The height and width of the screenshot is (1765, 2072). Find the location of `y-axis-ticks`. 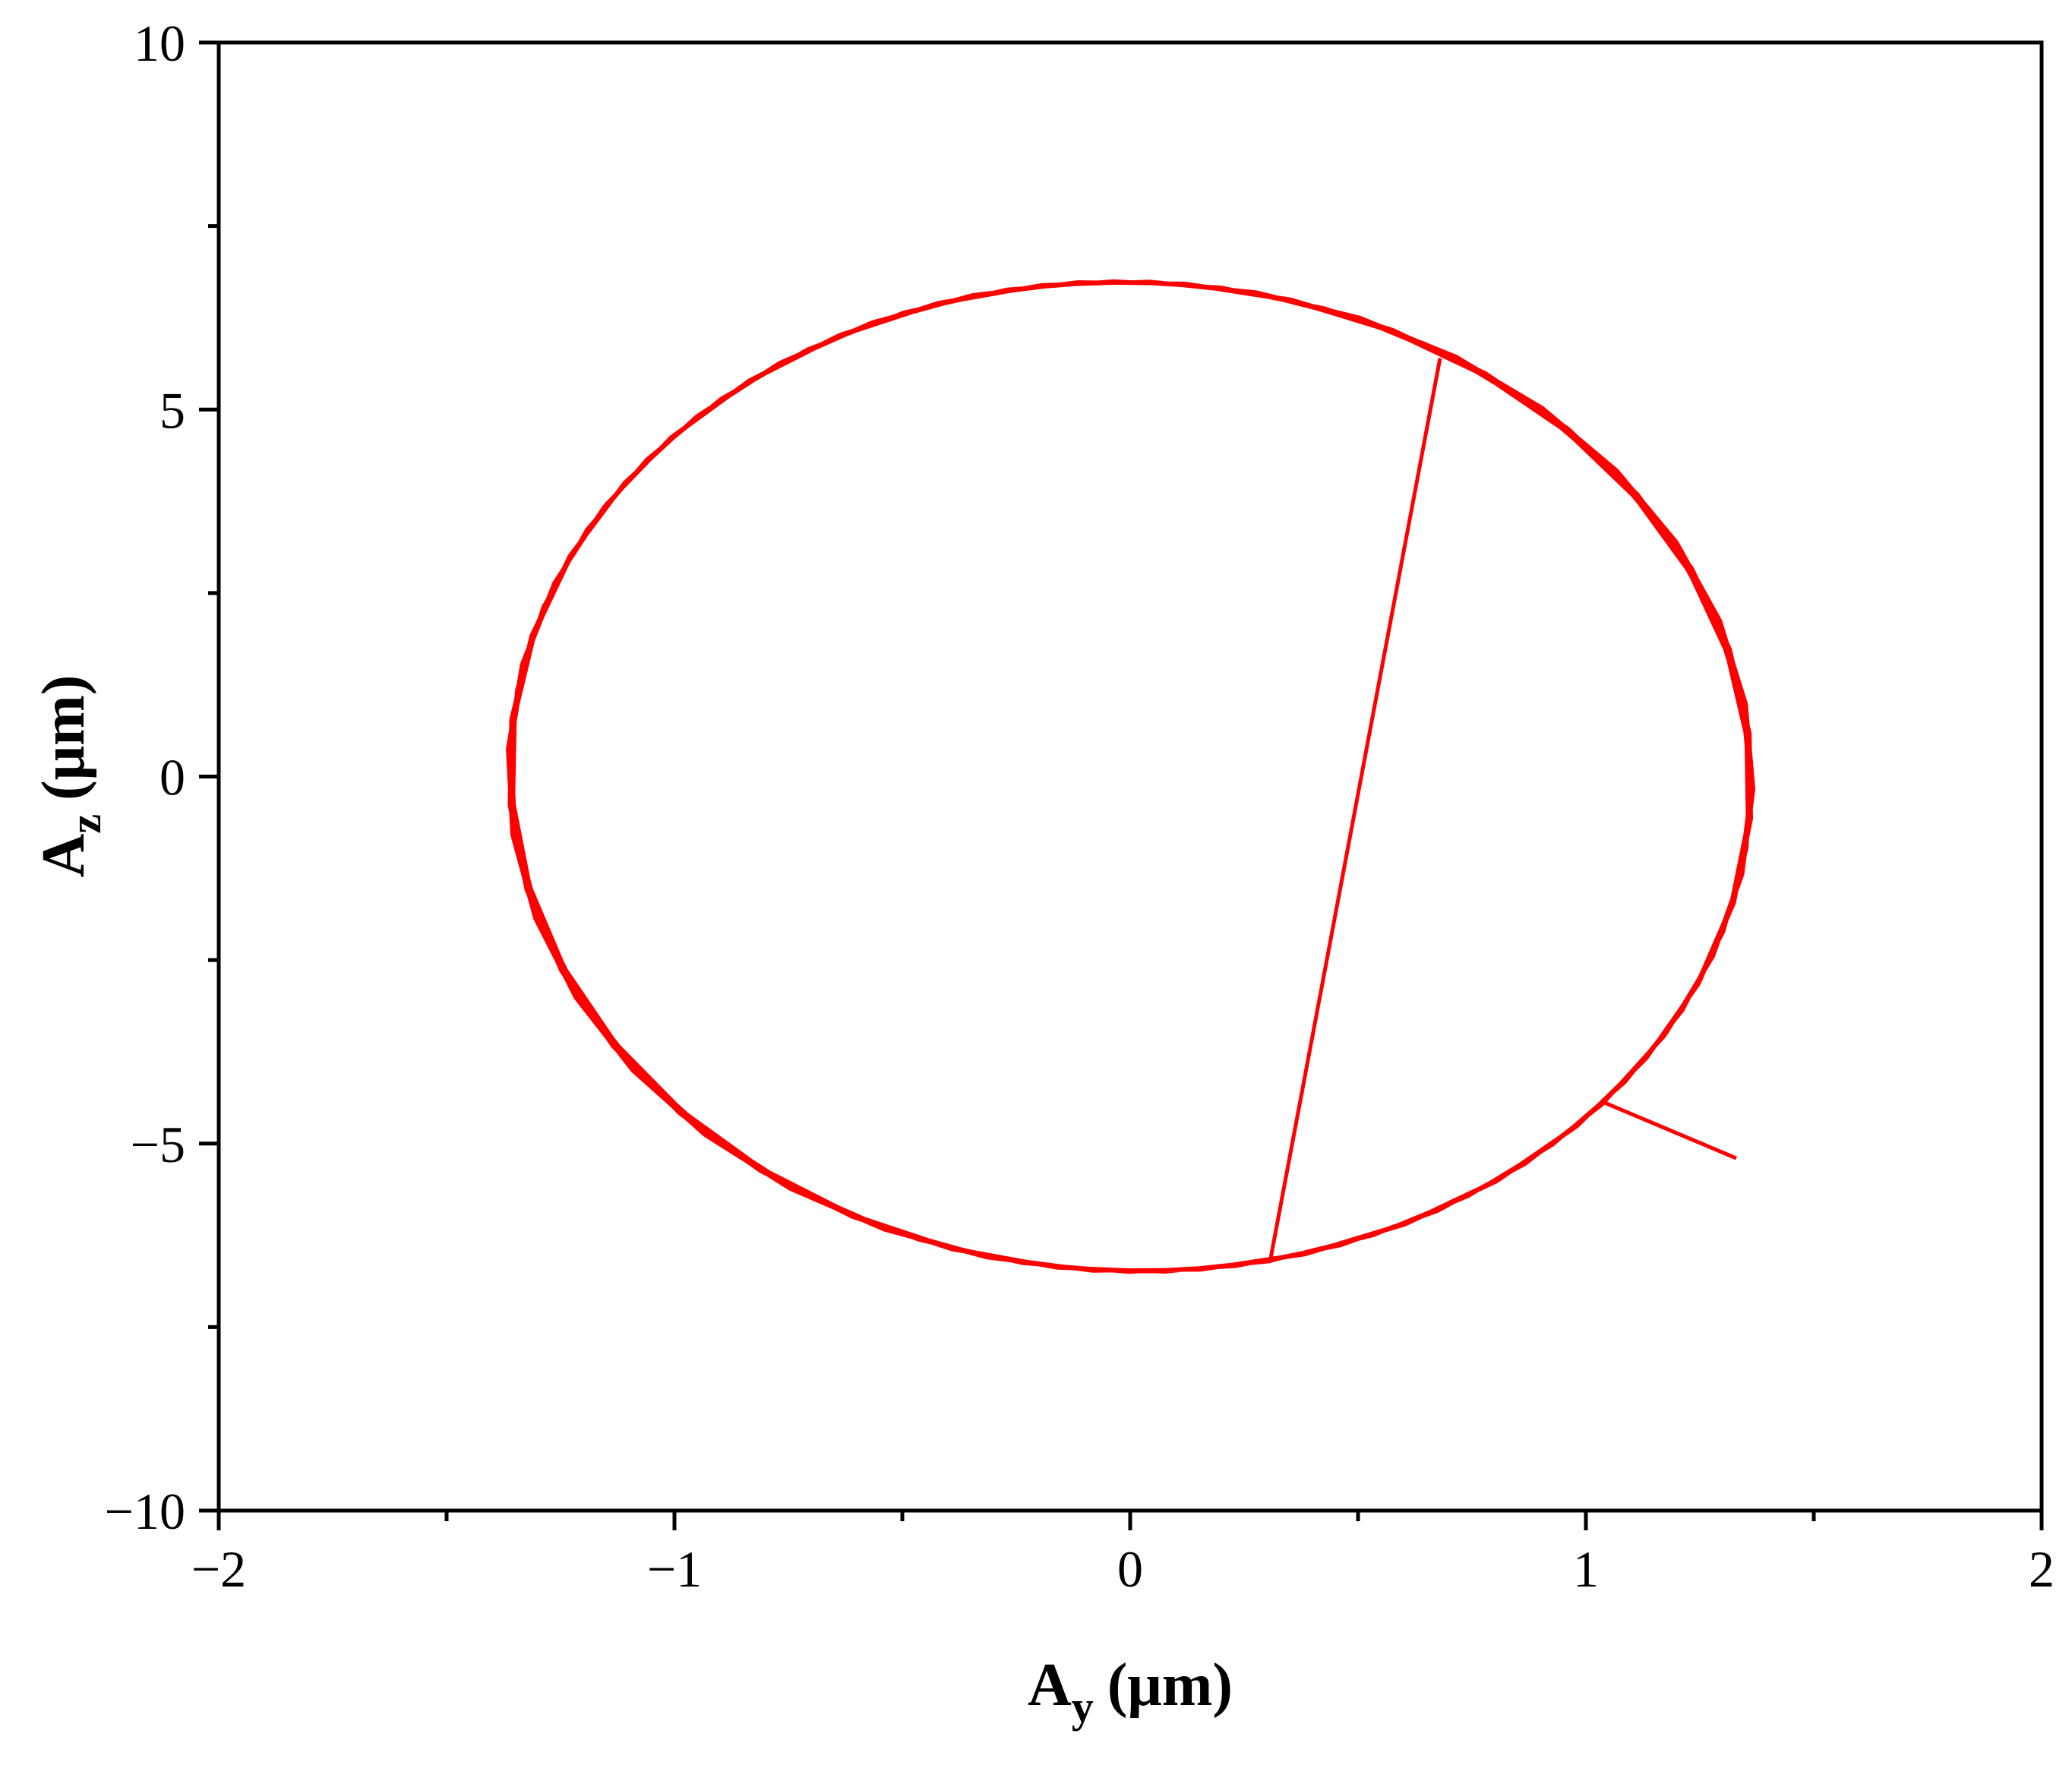

y-axis-ticks is located at coordinates (209, 776).